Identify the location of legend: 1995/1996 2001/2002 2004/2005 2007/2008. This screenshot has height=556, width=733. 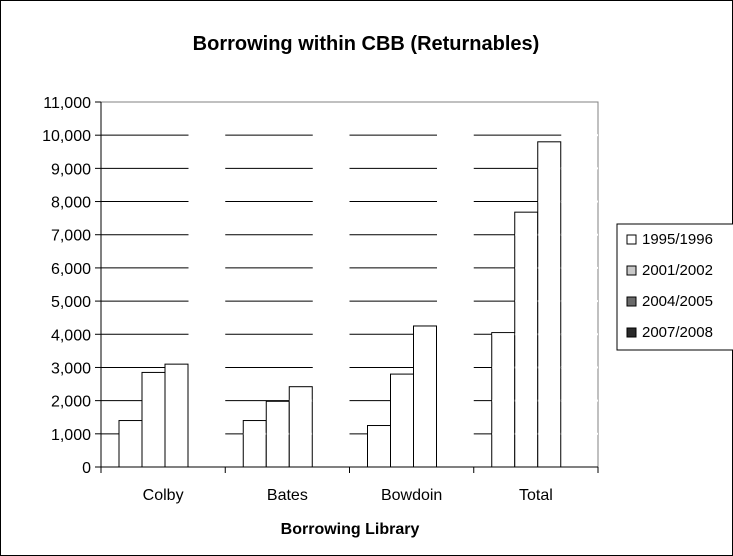
(674, 287).